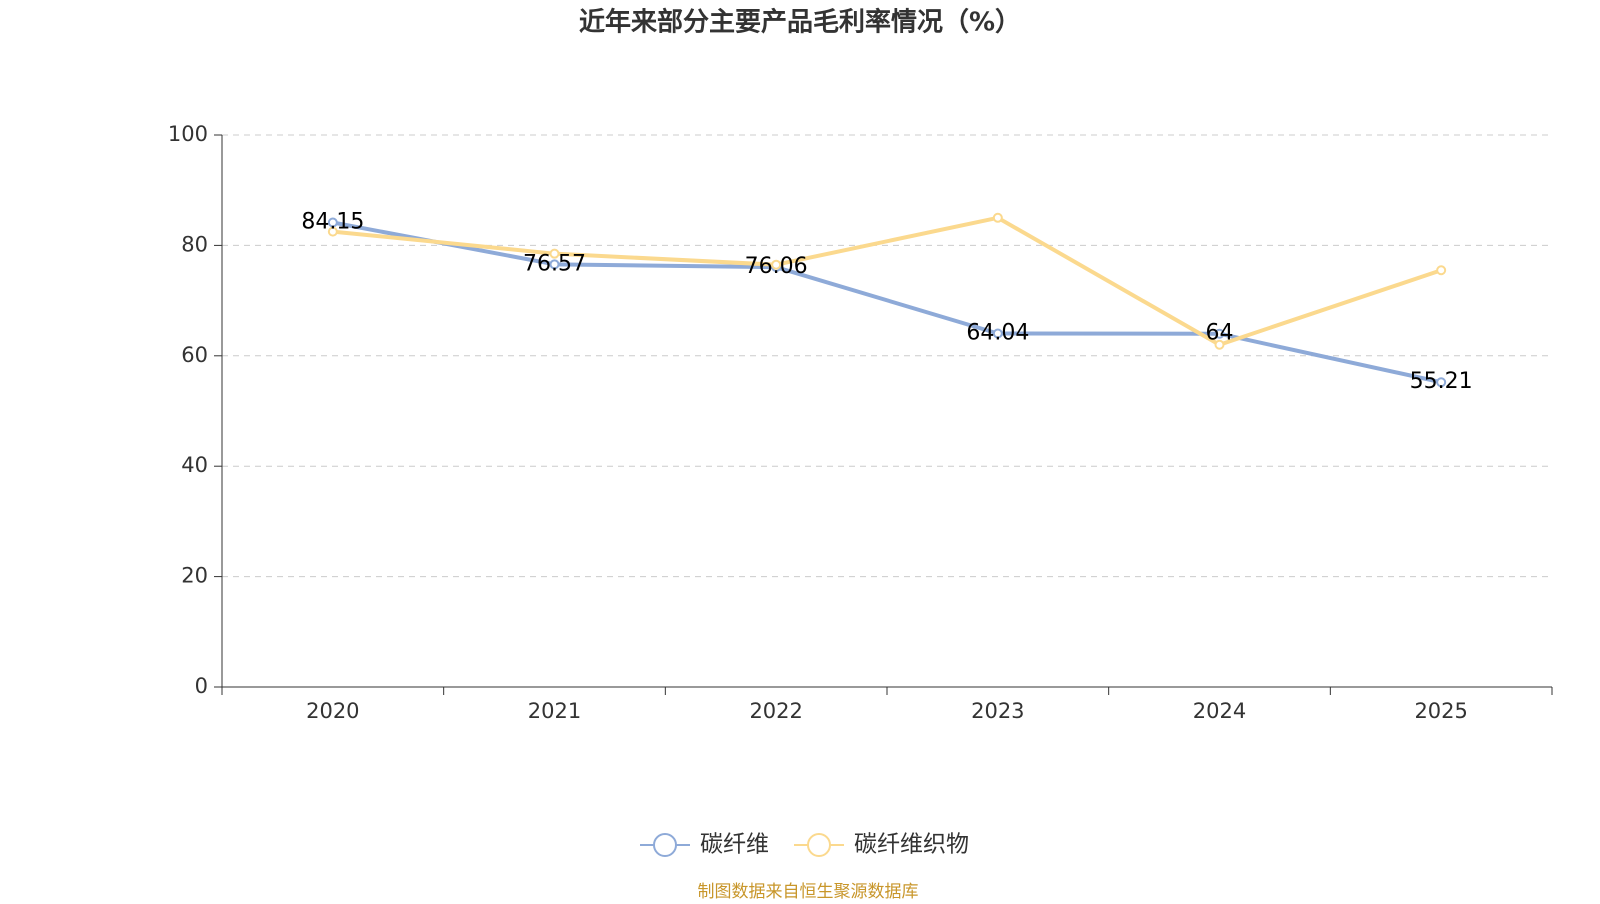 This screenshot has height=904, width=1600. I want to click on data-label: 76.57, so click(554, 263).